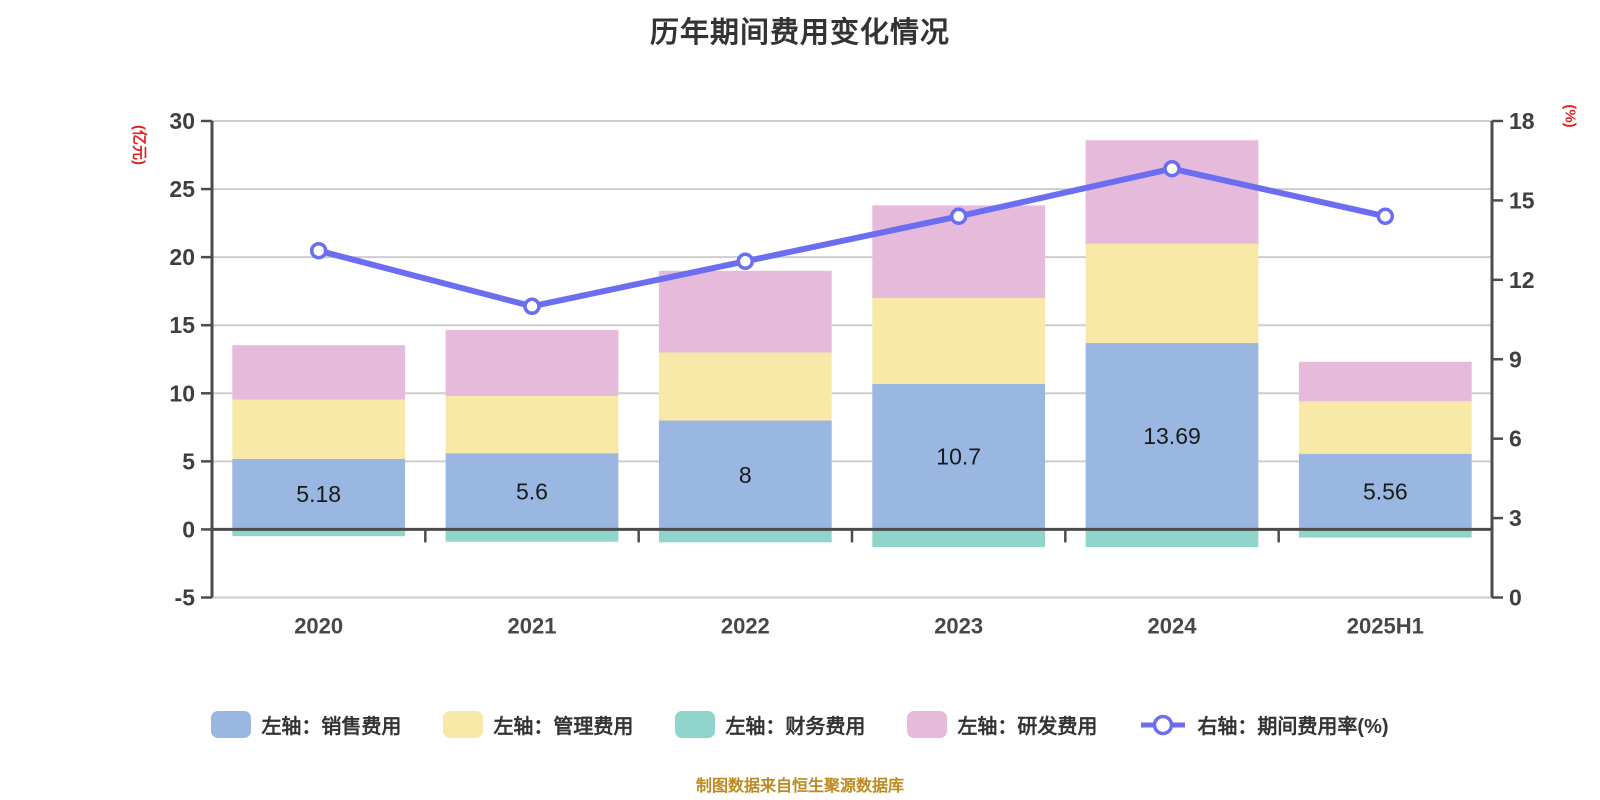  What do you see at coordinates (185, 598) in the screenshot?
I see `left-axis-tick-label: -5` at bounding box center [185, 598].